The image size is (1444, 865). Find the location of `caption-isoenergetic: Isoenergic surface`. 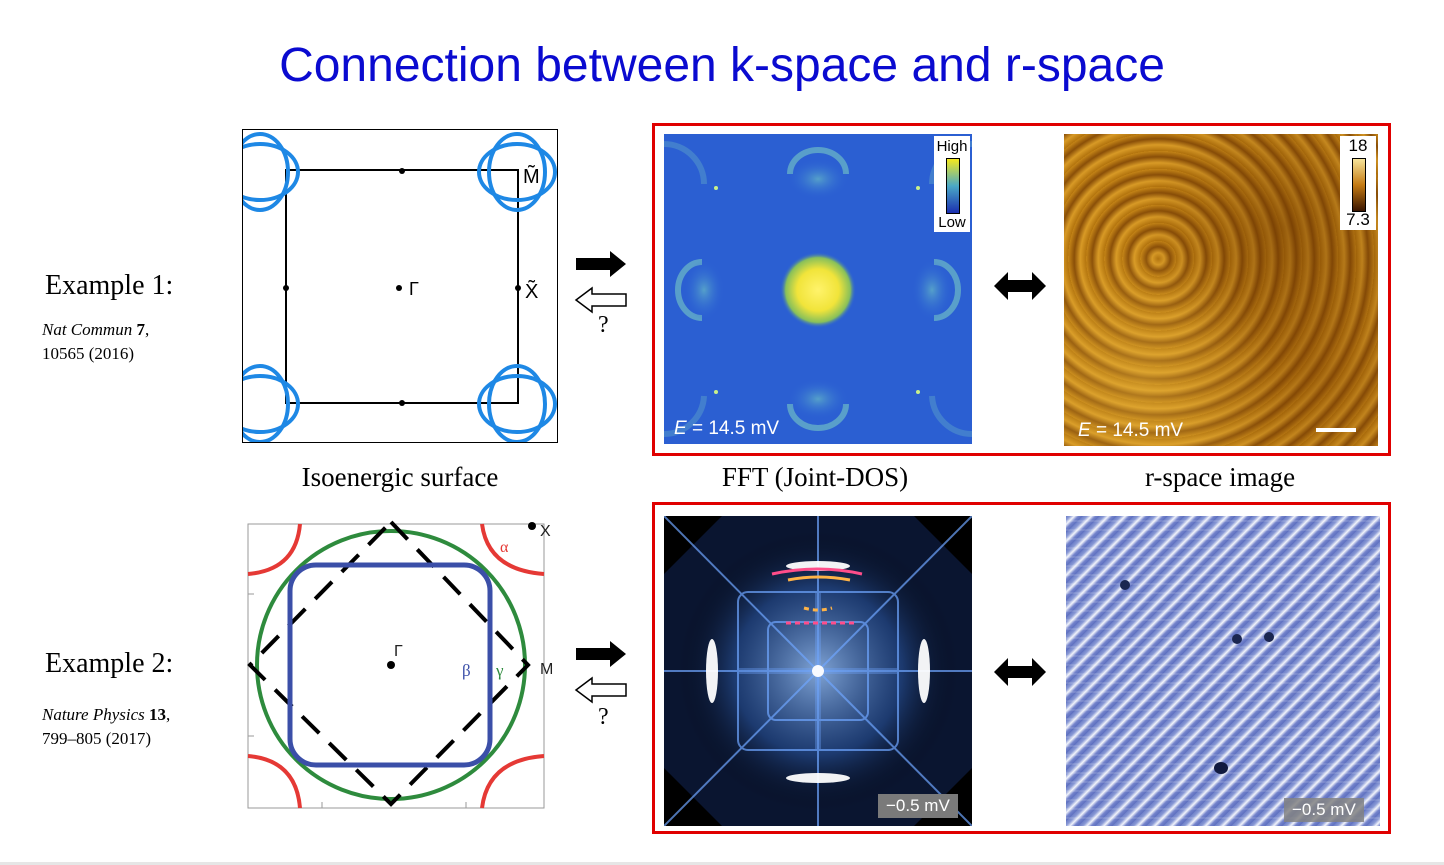

caption-isoenergetic: Isoenergic surface is located at coordinates (400, 477).